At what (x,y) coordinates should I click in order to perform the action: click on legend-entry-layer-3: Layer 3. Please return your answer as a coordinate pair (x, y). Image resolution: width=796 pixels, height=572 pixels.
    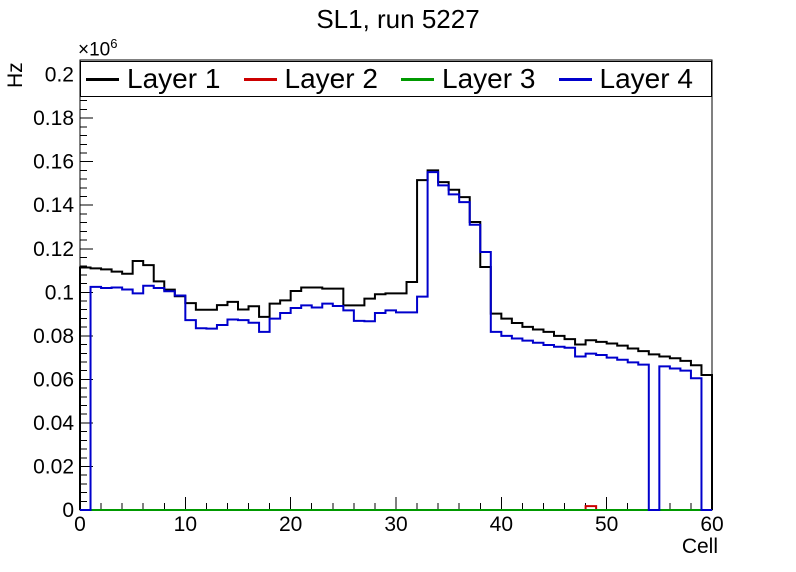
    Looking at the image, I should click on (475, 79).